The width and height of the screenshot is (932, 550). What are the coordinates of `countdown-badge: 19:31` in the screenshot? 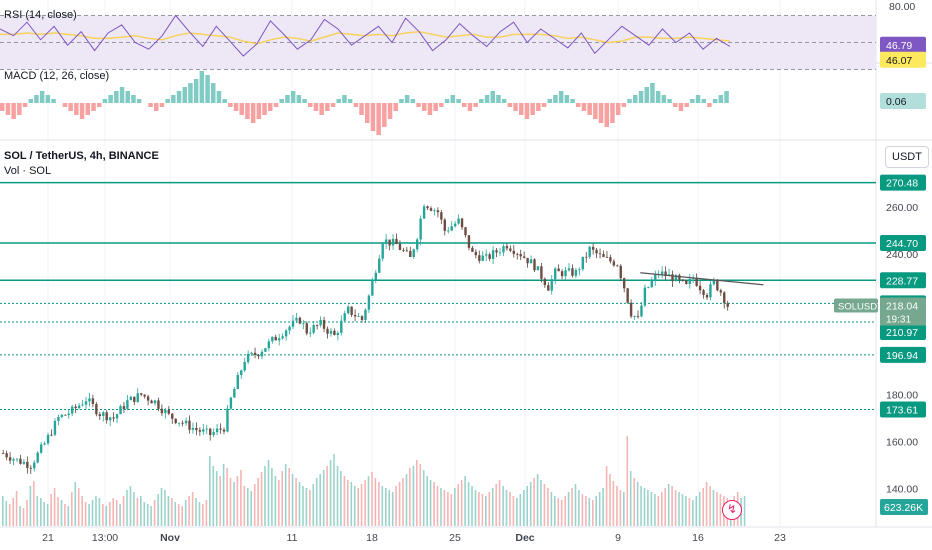 It's located at (898, 319).